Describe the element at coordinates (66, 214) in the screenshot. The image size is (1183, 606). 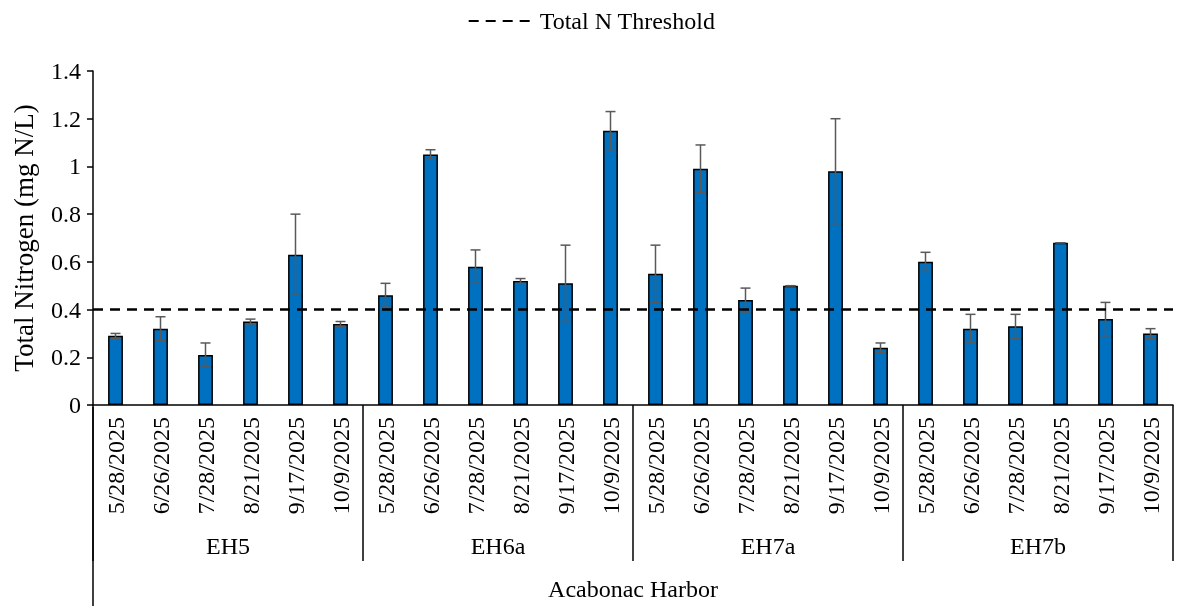
I see `y-tick-label: 0.8` at that location.